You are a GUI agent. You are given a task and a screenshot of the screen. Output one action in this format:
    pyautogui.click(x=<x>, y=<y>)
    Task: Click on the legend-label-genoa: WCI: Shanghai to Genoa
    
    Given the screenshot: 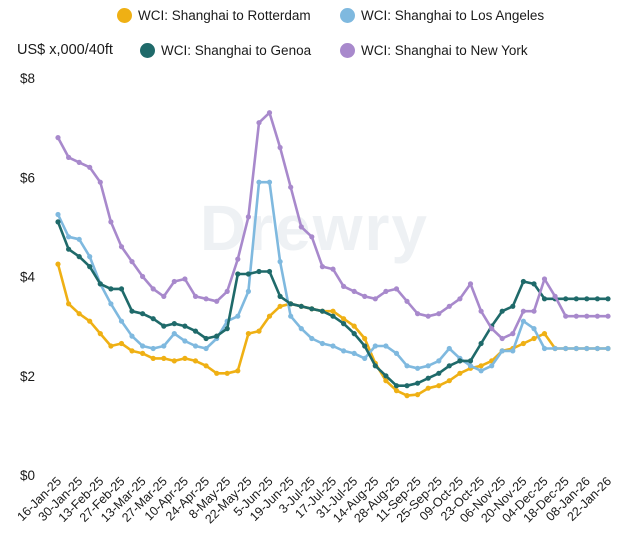 What is the action you would take?
    pyautogui.click(x=236, y=50)
    